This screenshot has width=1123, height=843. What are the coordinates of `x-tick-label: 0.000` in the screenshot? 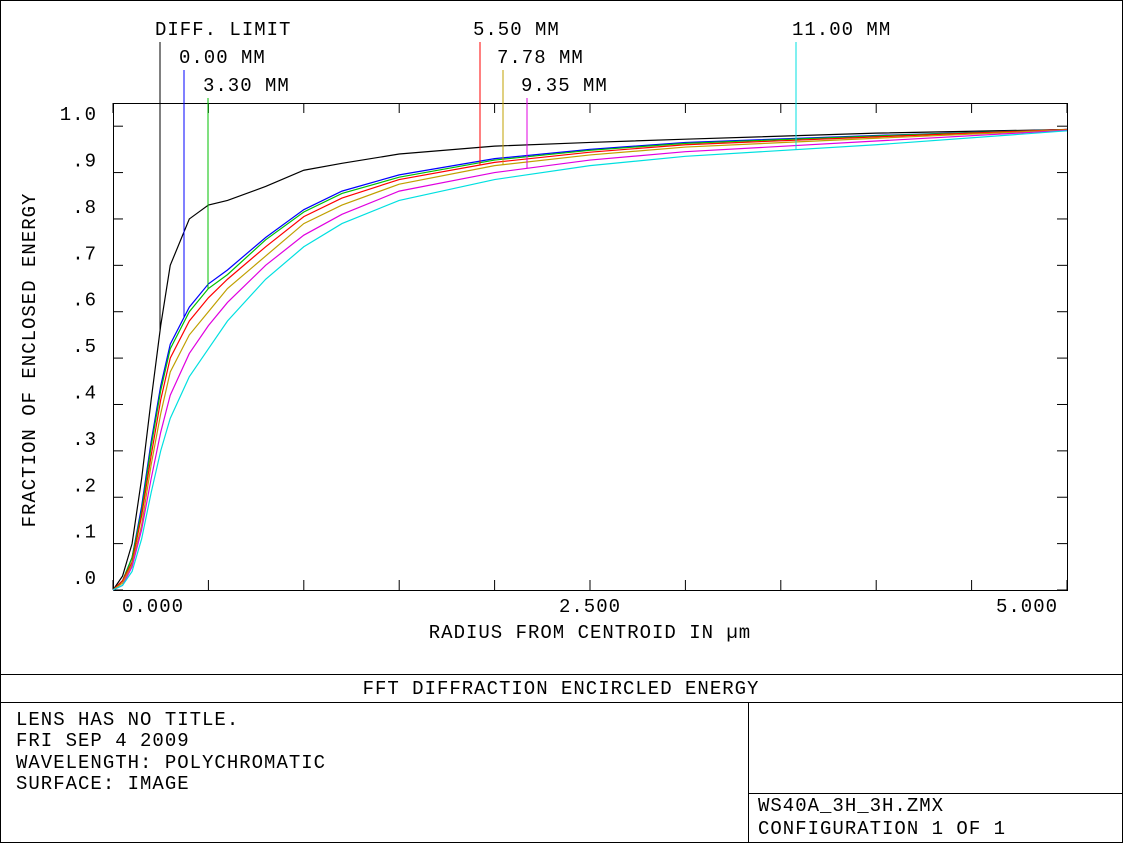 It's located at (153, 607).